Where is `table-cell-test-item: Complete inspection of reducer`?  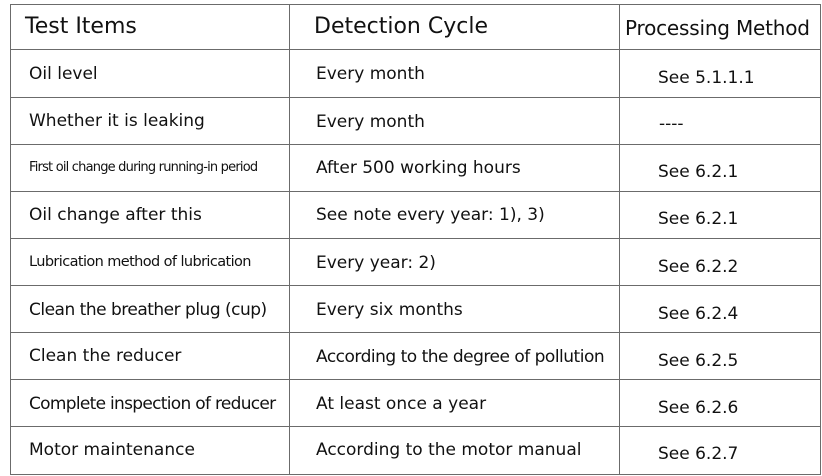 table-cell-test-item: Complete inspection of reducer is located at coordinates (152, 404).